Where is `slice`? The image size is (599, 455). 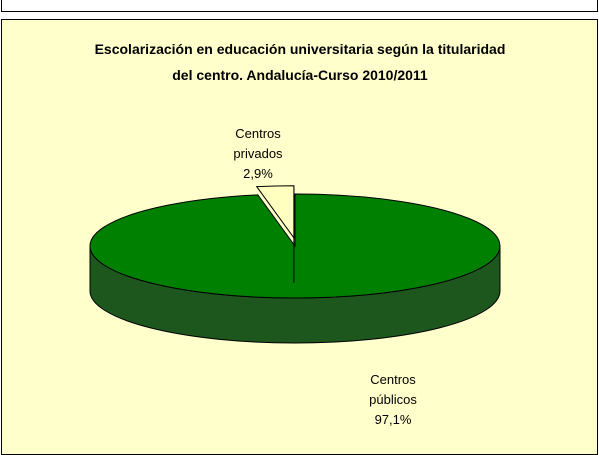
slice is located at coordinates (275, 212).